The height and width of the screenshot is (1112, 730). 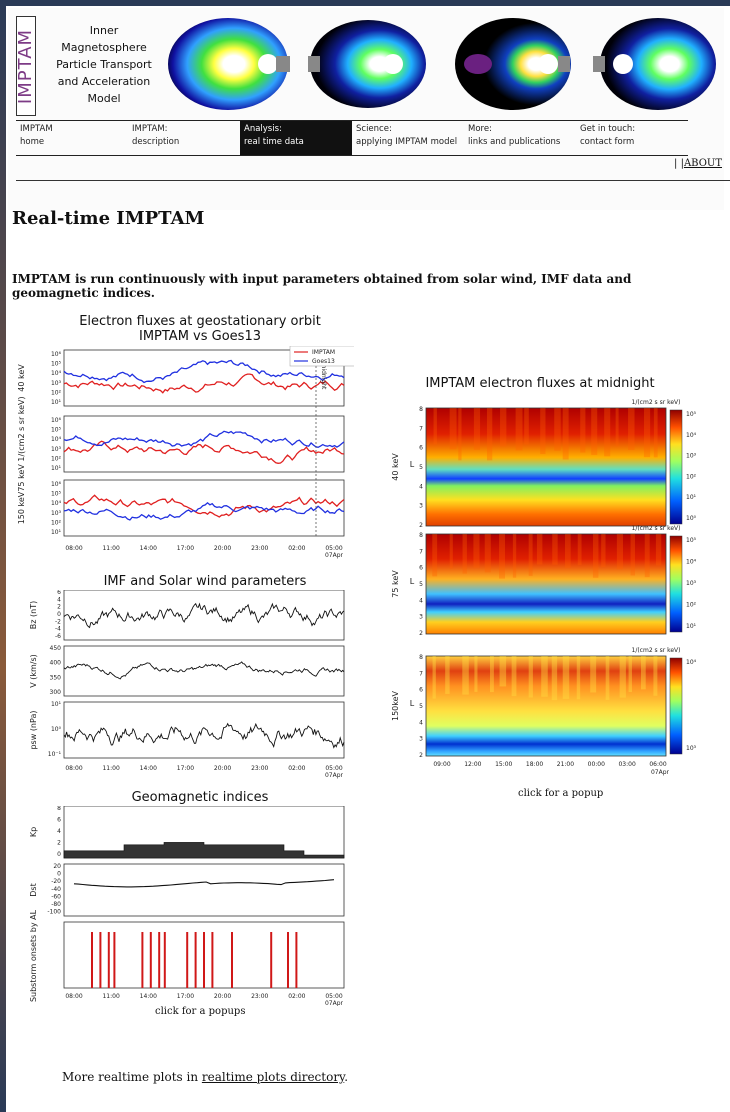 What do you see at coordinates (104, 47) in the screenshot?
I see `model-name-line: Magnetosphere` at bounding box center [104, 47].